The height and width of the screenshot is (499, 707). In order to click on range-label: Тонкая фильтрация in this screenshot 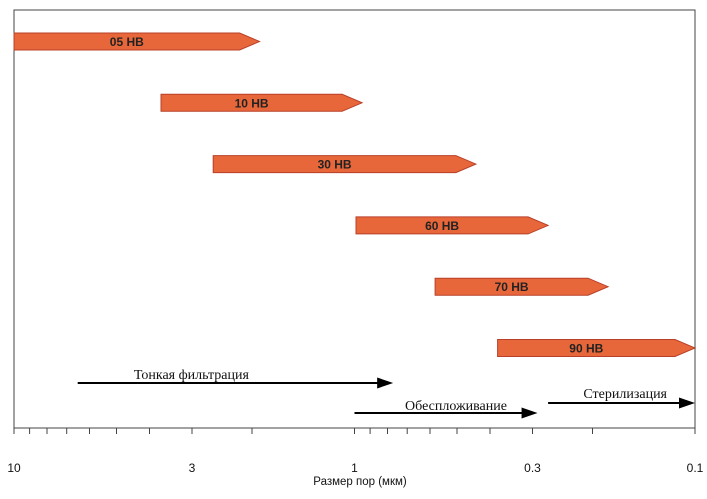, I will do `click(192, 375)`.